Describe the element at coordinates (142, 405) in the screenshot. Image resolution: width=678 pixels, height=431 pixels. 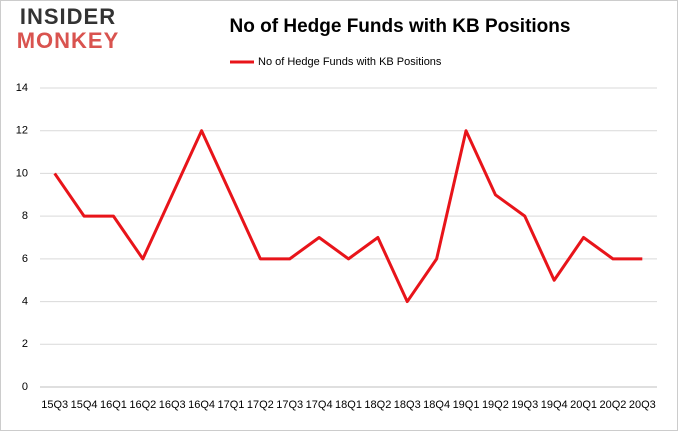
I see `x-tick-label: 16Q2` at that location.